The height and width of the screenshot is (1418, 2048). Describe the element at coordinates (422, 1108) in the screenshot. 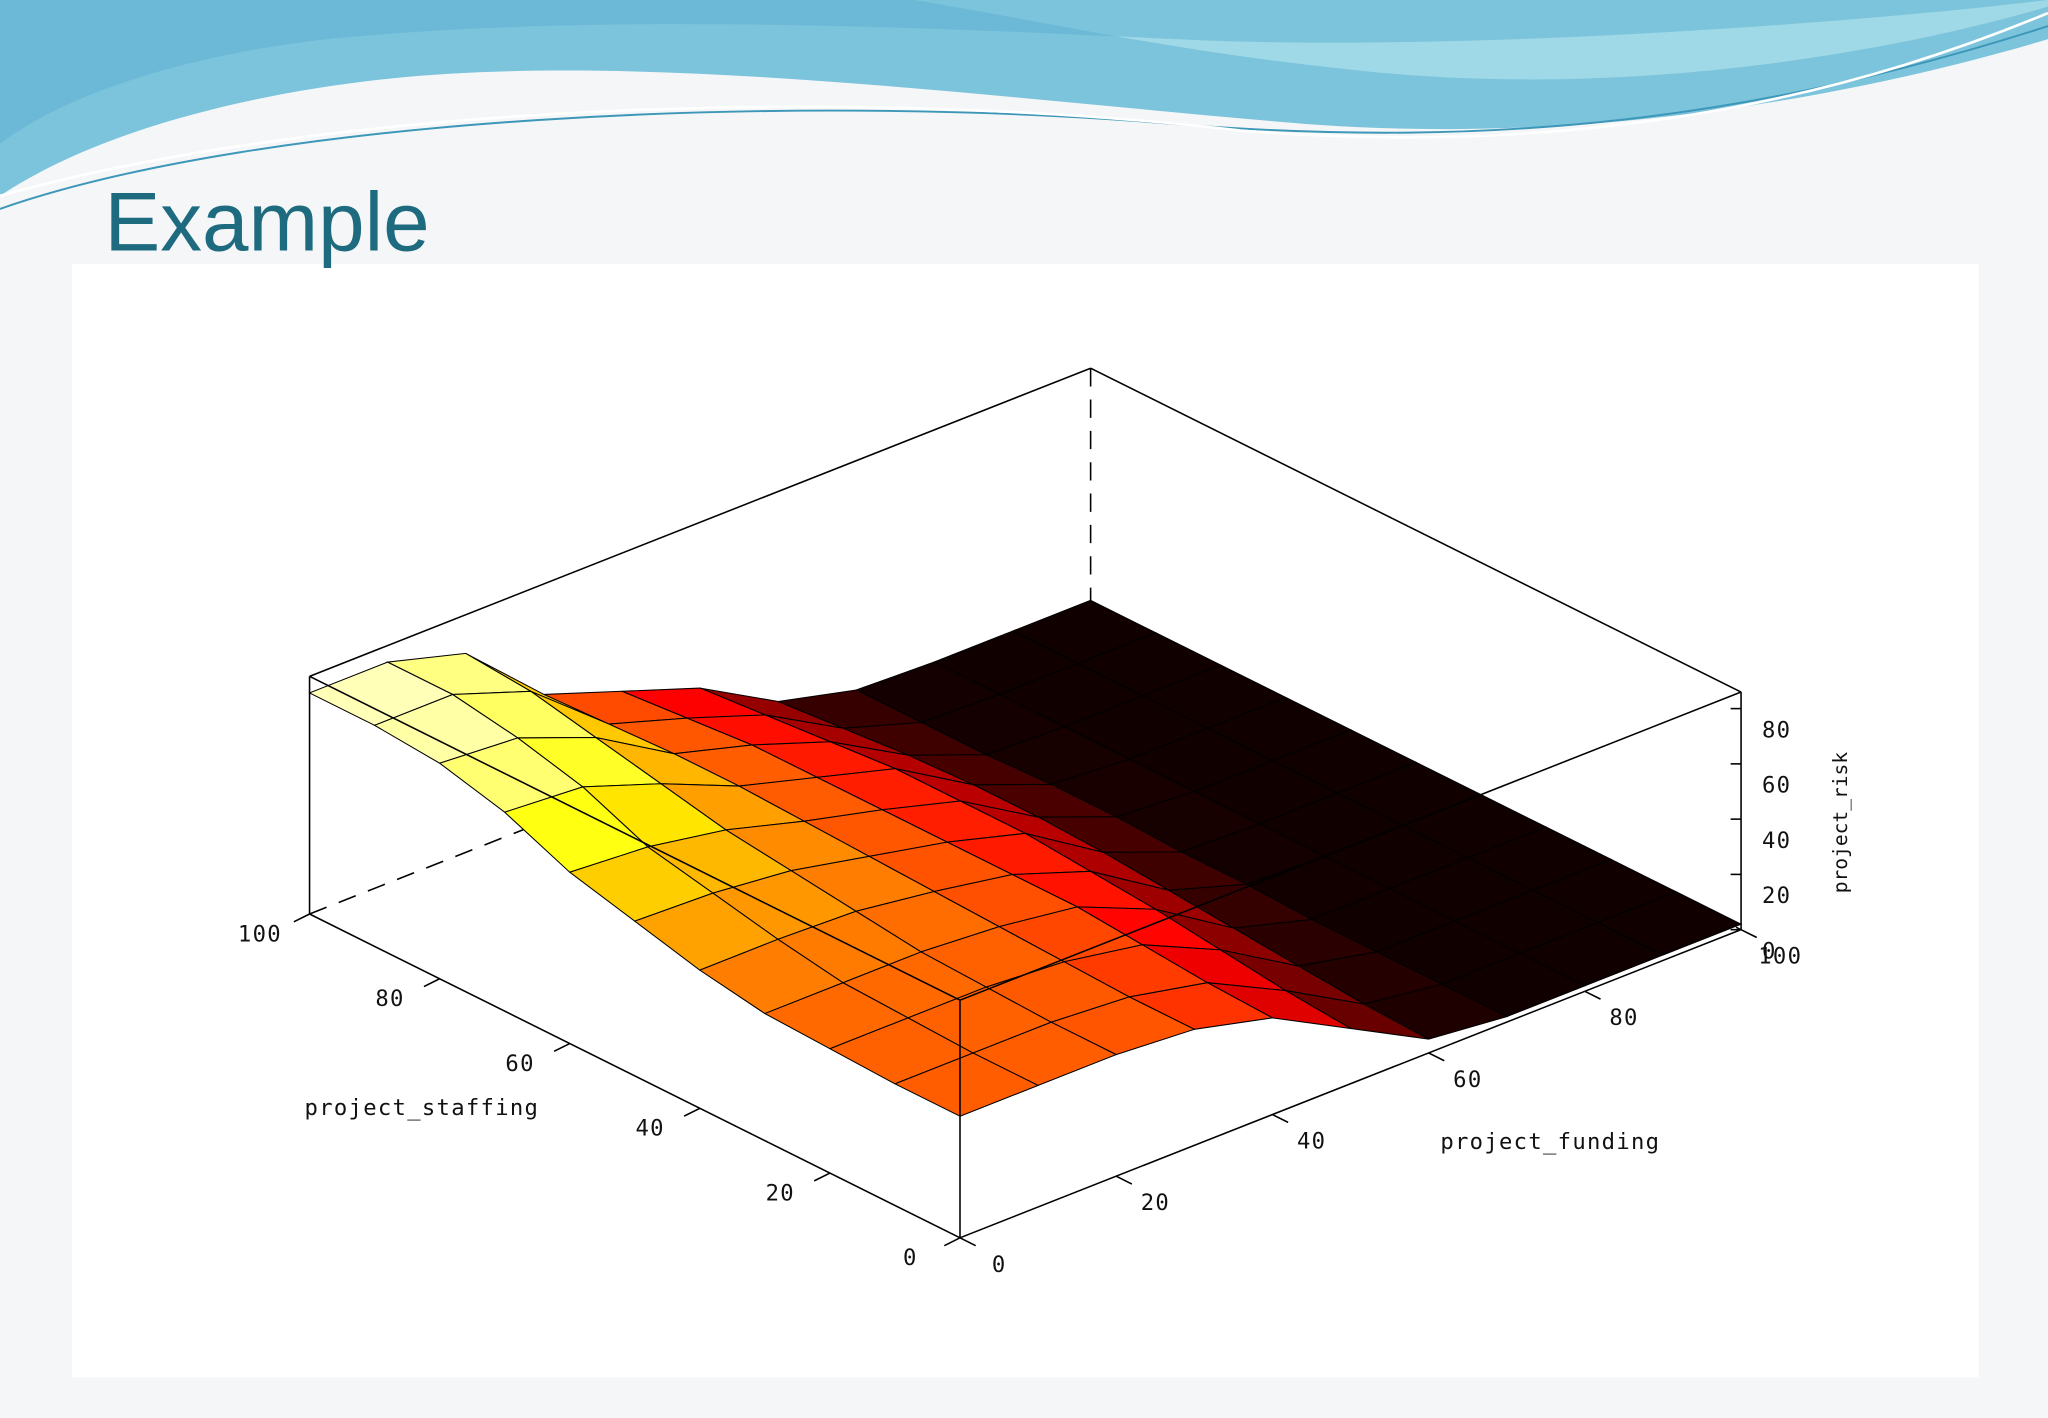

I see `y-axis-title: project_staffing` at that location.